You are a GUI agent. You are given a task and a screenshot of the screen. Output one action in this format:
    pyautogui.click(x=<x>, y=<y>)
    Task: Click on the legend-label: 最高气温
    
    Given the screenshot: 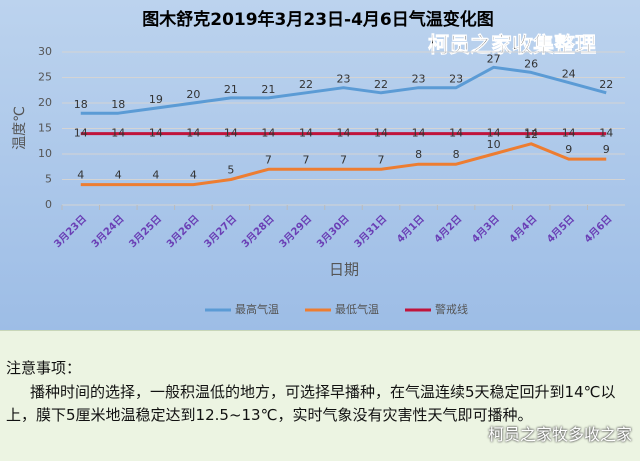 What is the action you would take?
    pyautogui.click(x=257, y=309)
    